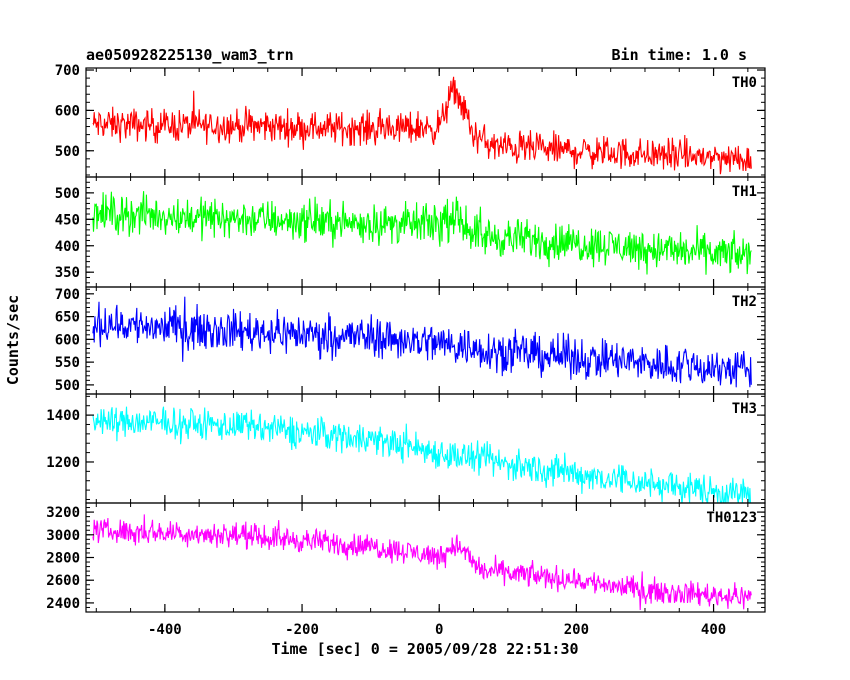 This screenshot has height=680, width=850. I want to click on y-tick-label: 2800, so click(63, 559).